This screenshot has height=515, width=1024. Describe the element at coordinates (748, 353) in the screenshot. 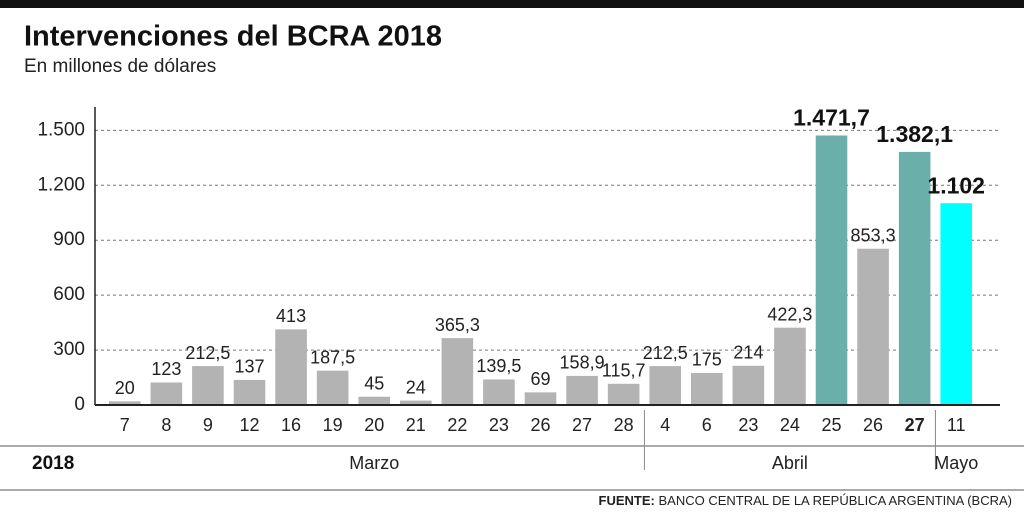

I see `value-label: 214` at that location.